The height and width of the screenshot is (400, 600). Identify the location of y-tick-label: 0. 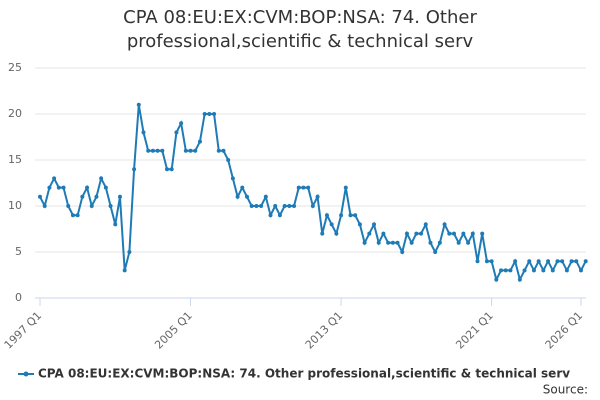
(18, 297).